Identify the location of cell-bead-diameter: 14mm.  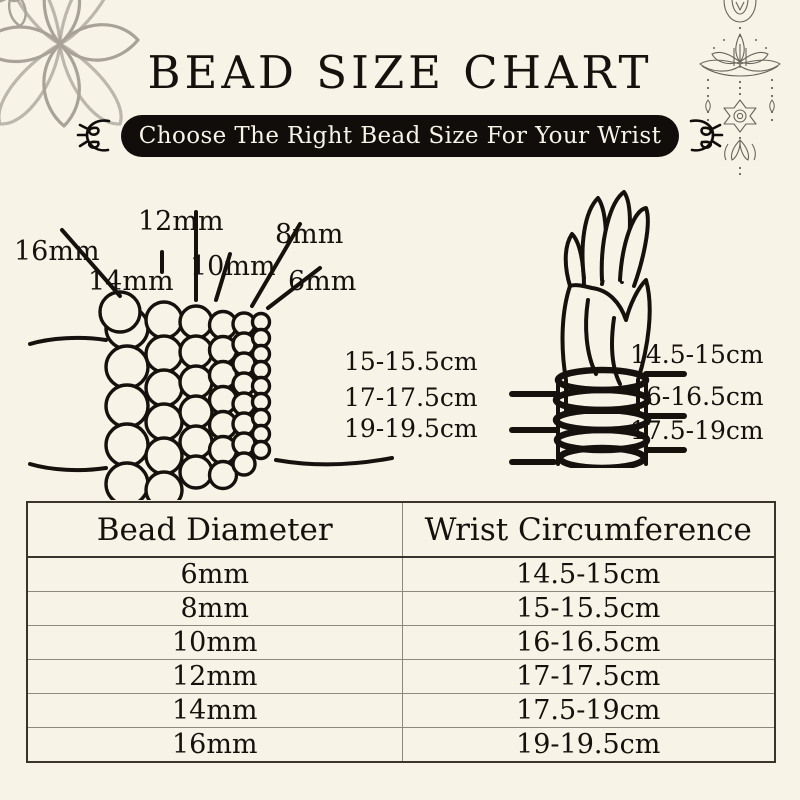
(214, 710).